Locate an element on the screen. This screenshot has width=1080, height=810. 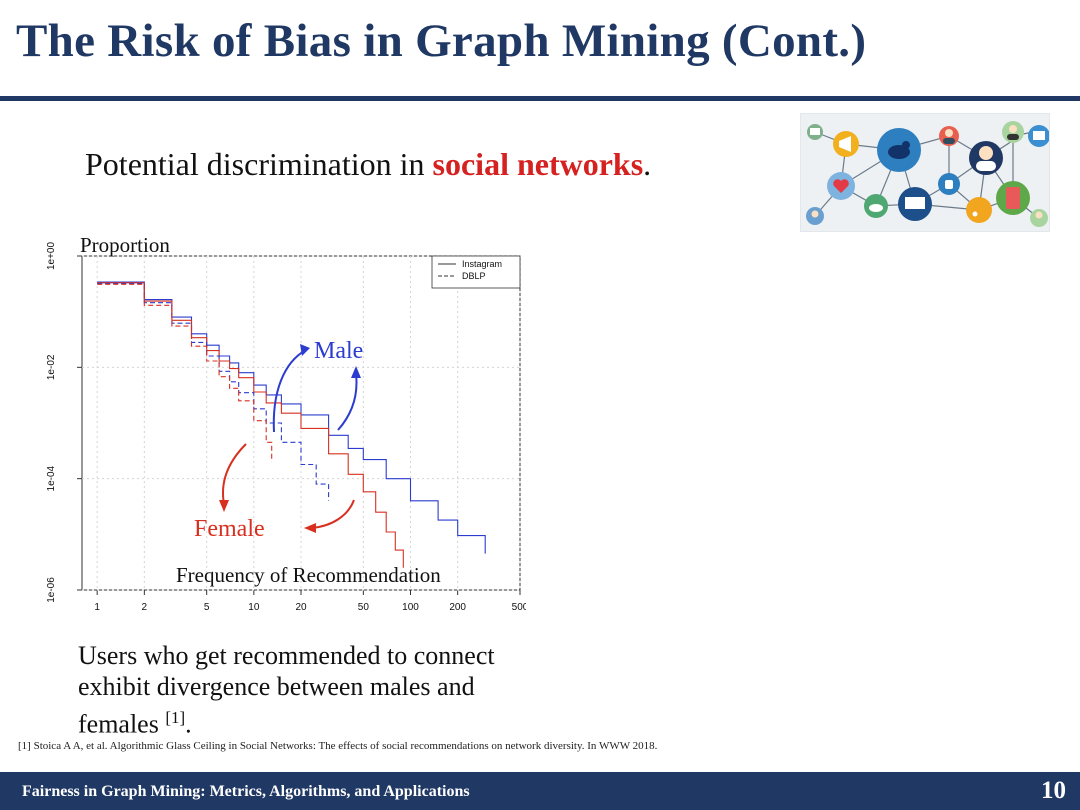
legend-box is located at coordinates (476, 272).